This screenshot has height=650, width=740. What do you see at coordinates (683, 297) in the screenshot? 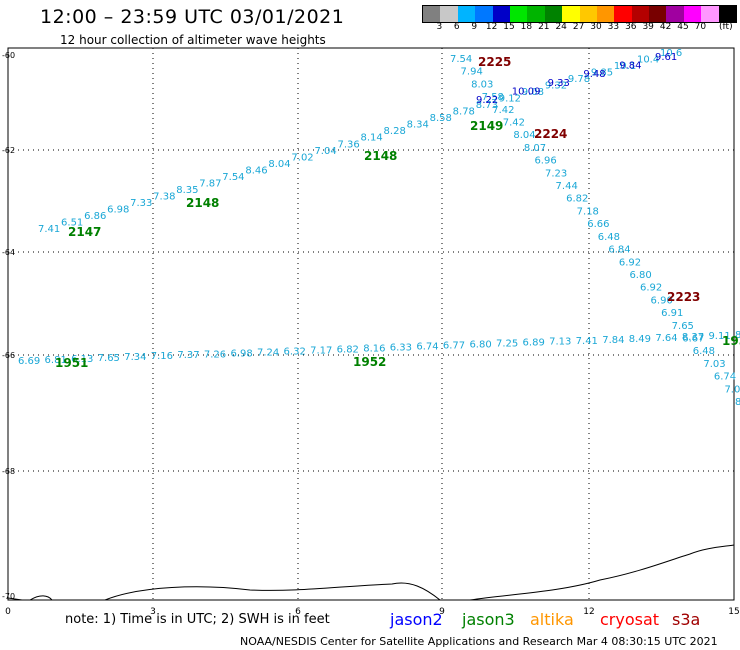
I see `pass-number-label: 2223` at bounding box center [683, 297].